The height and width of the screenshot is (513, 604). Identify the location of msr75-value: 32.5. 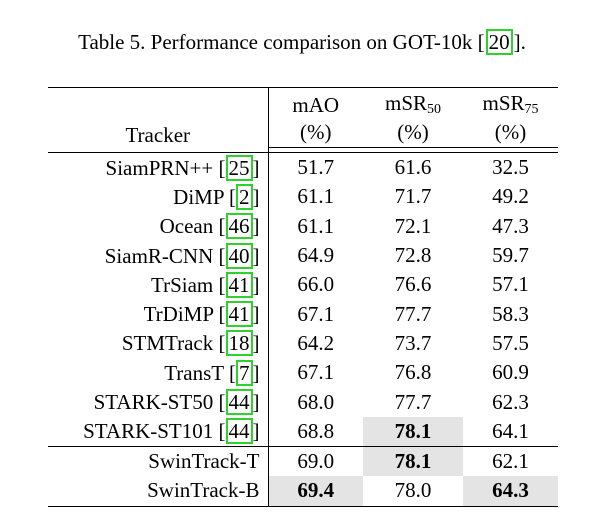
(510, 167).